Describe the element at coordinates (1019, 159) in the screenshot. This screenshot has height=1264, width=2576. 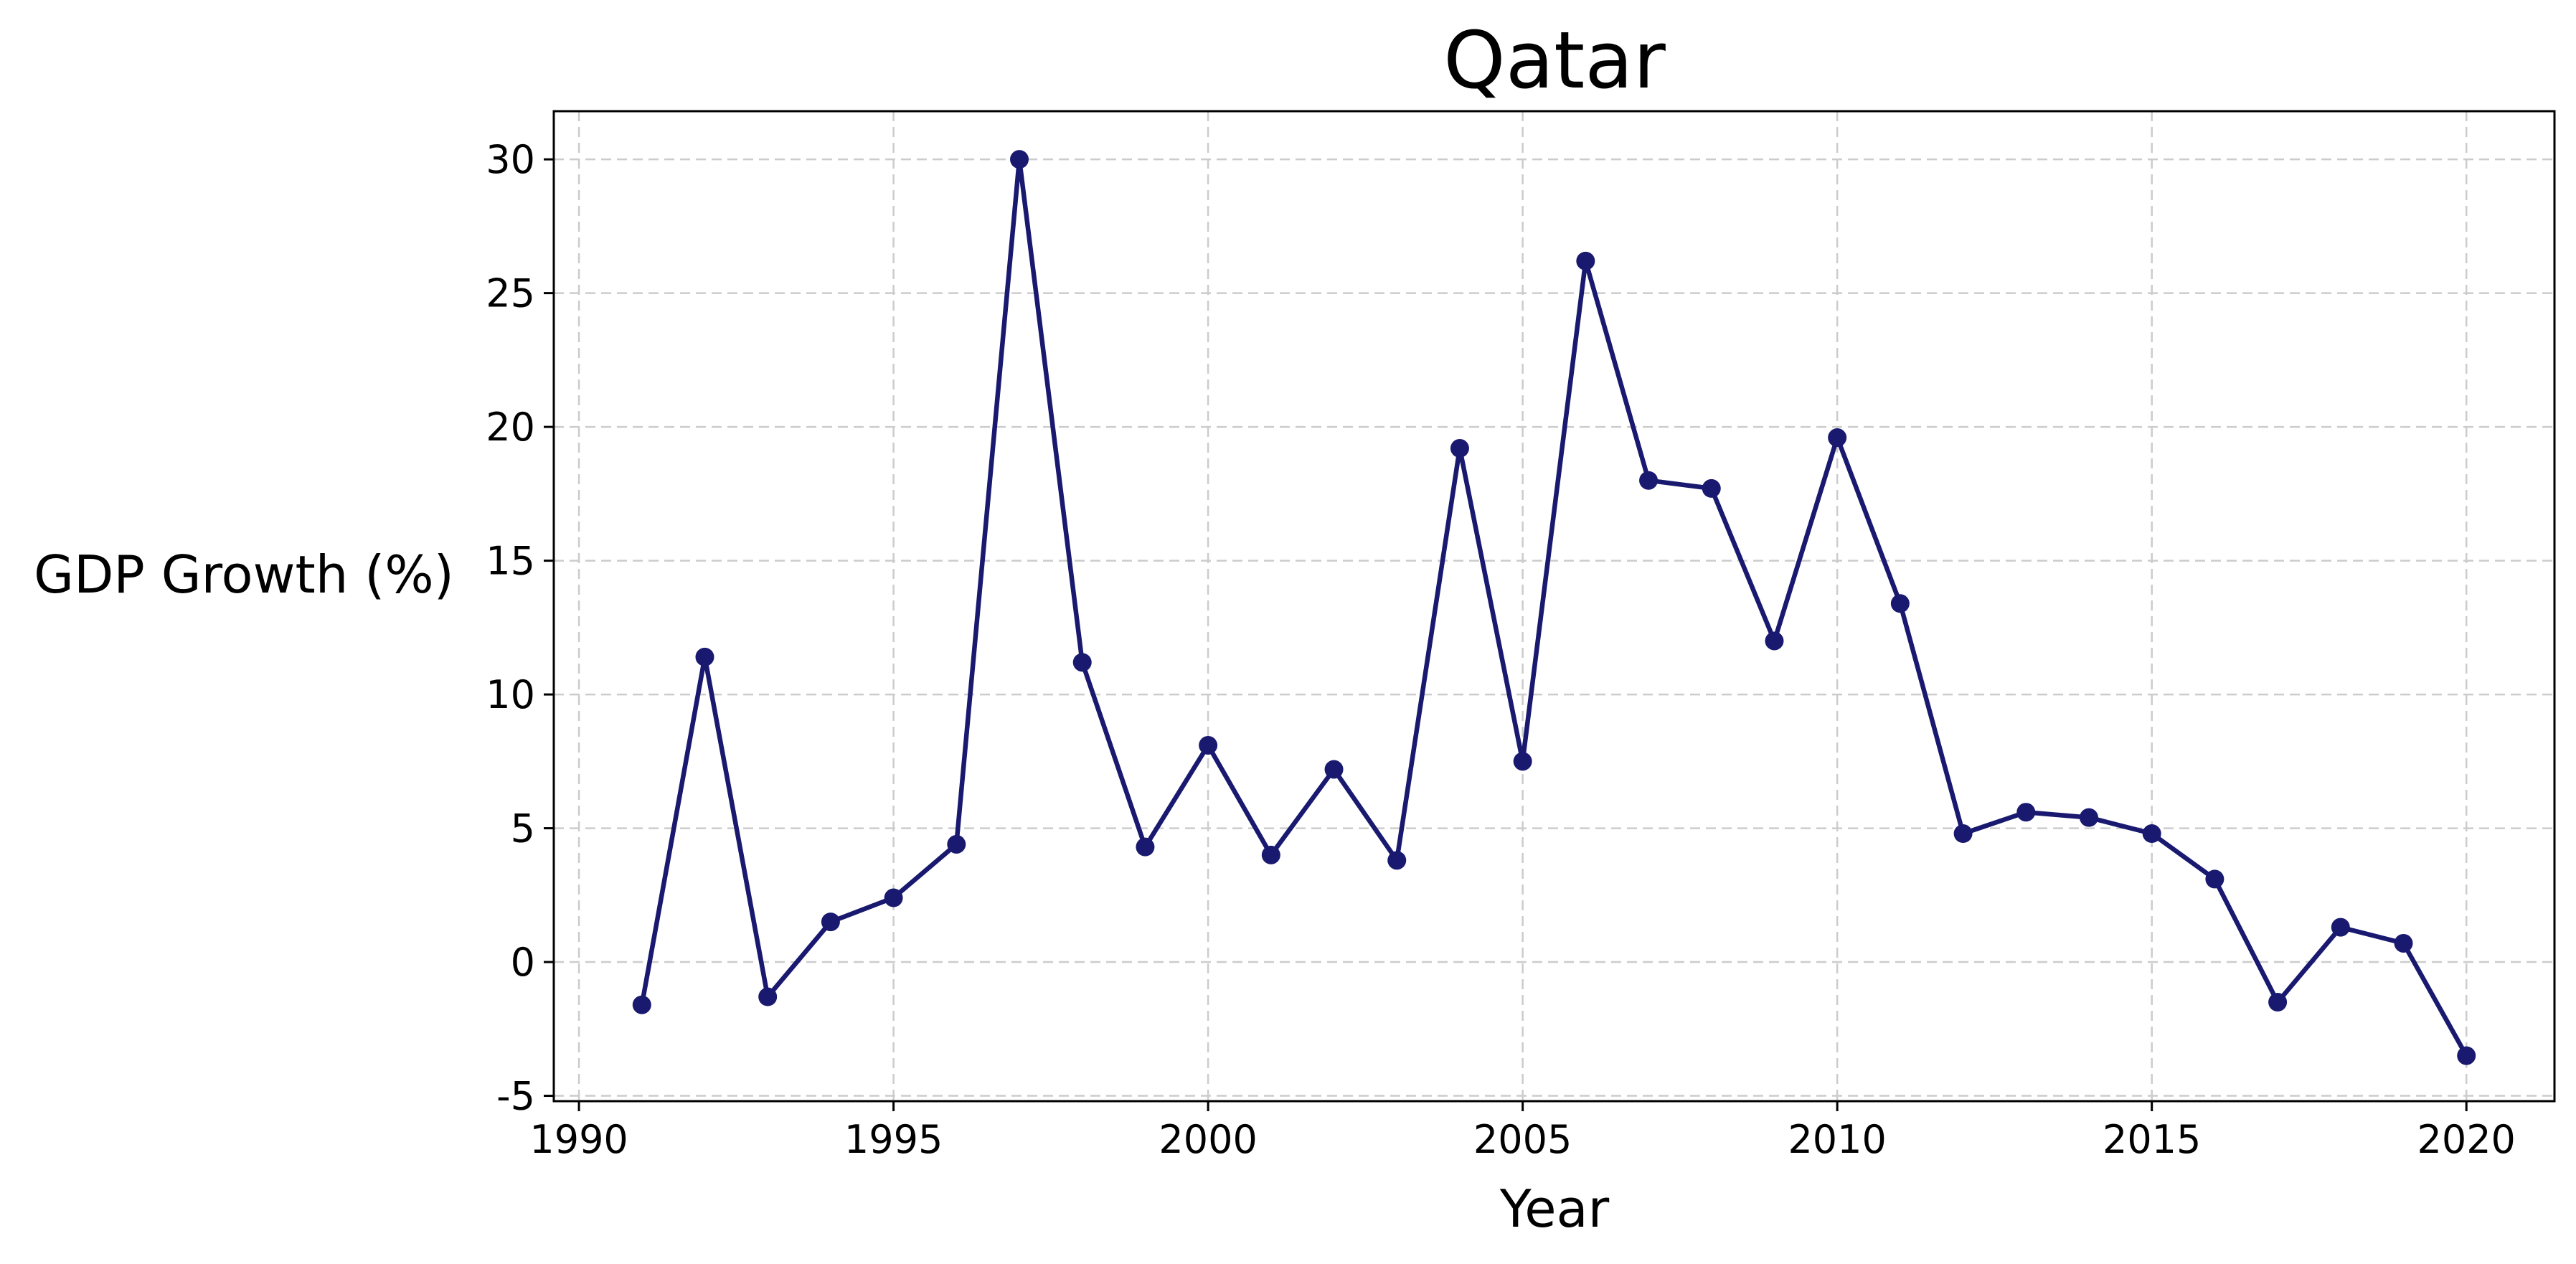
I see `data-point-1997` at that location.